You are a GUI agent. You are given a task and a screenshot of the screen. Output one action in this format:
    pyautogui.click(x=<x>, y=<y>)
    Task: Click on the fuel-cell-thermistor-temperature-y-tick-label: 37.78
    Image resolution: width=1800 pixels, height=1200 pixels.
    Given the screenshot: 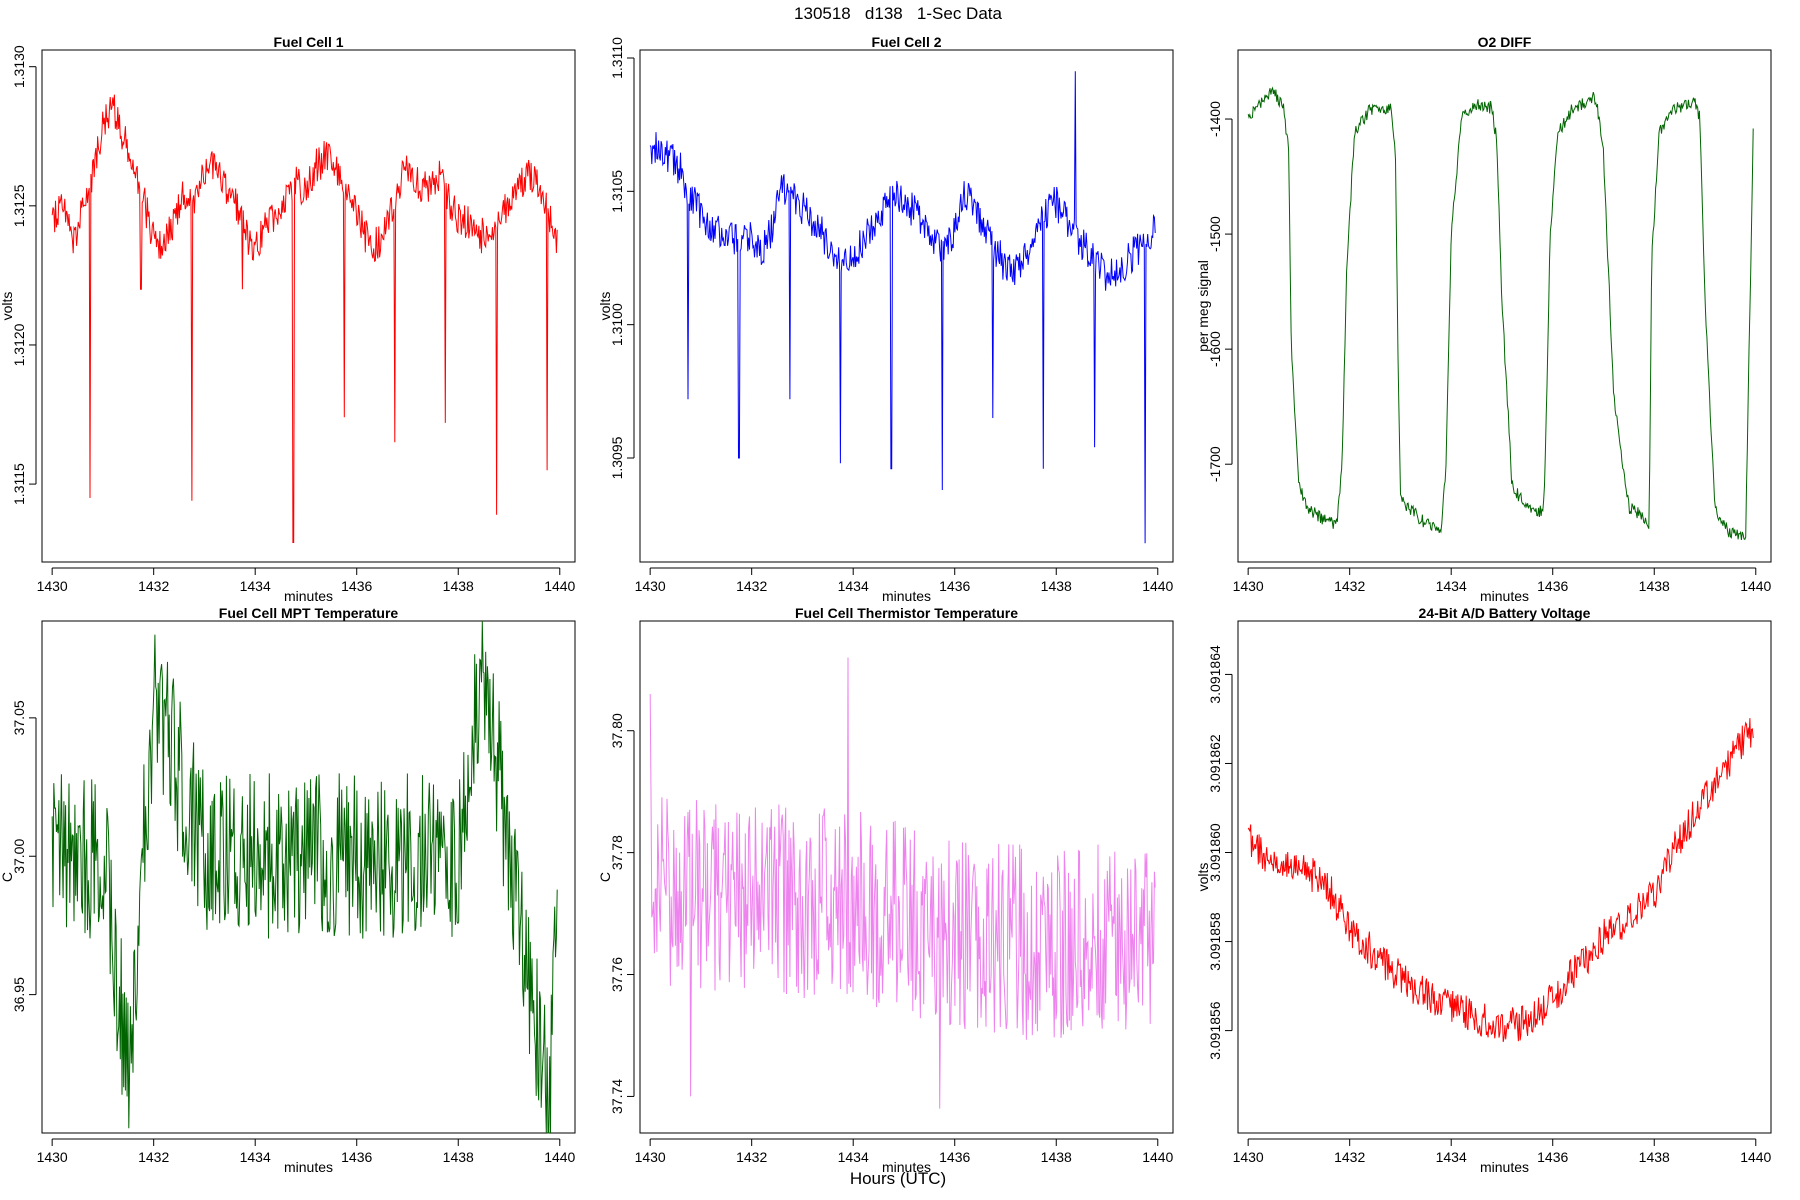 What is the action you would take?
    pyautogui.click(x=617, y=852)
    